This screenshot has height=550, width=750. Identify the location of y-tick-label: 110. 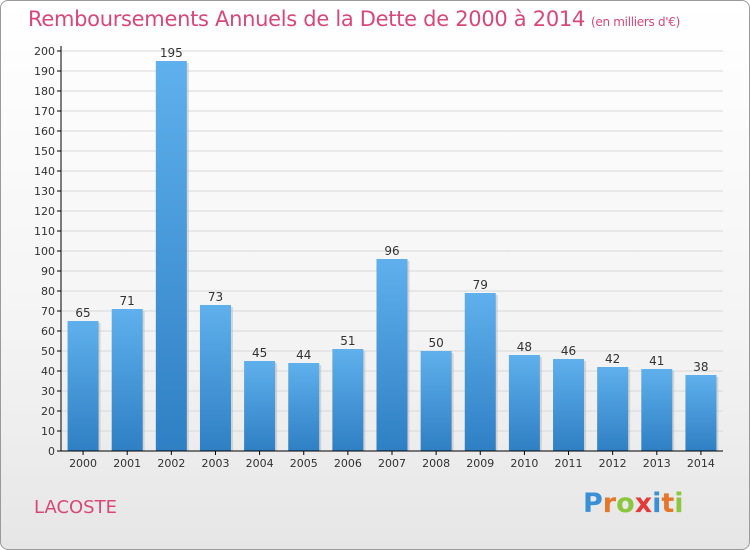
(44, 231).